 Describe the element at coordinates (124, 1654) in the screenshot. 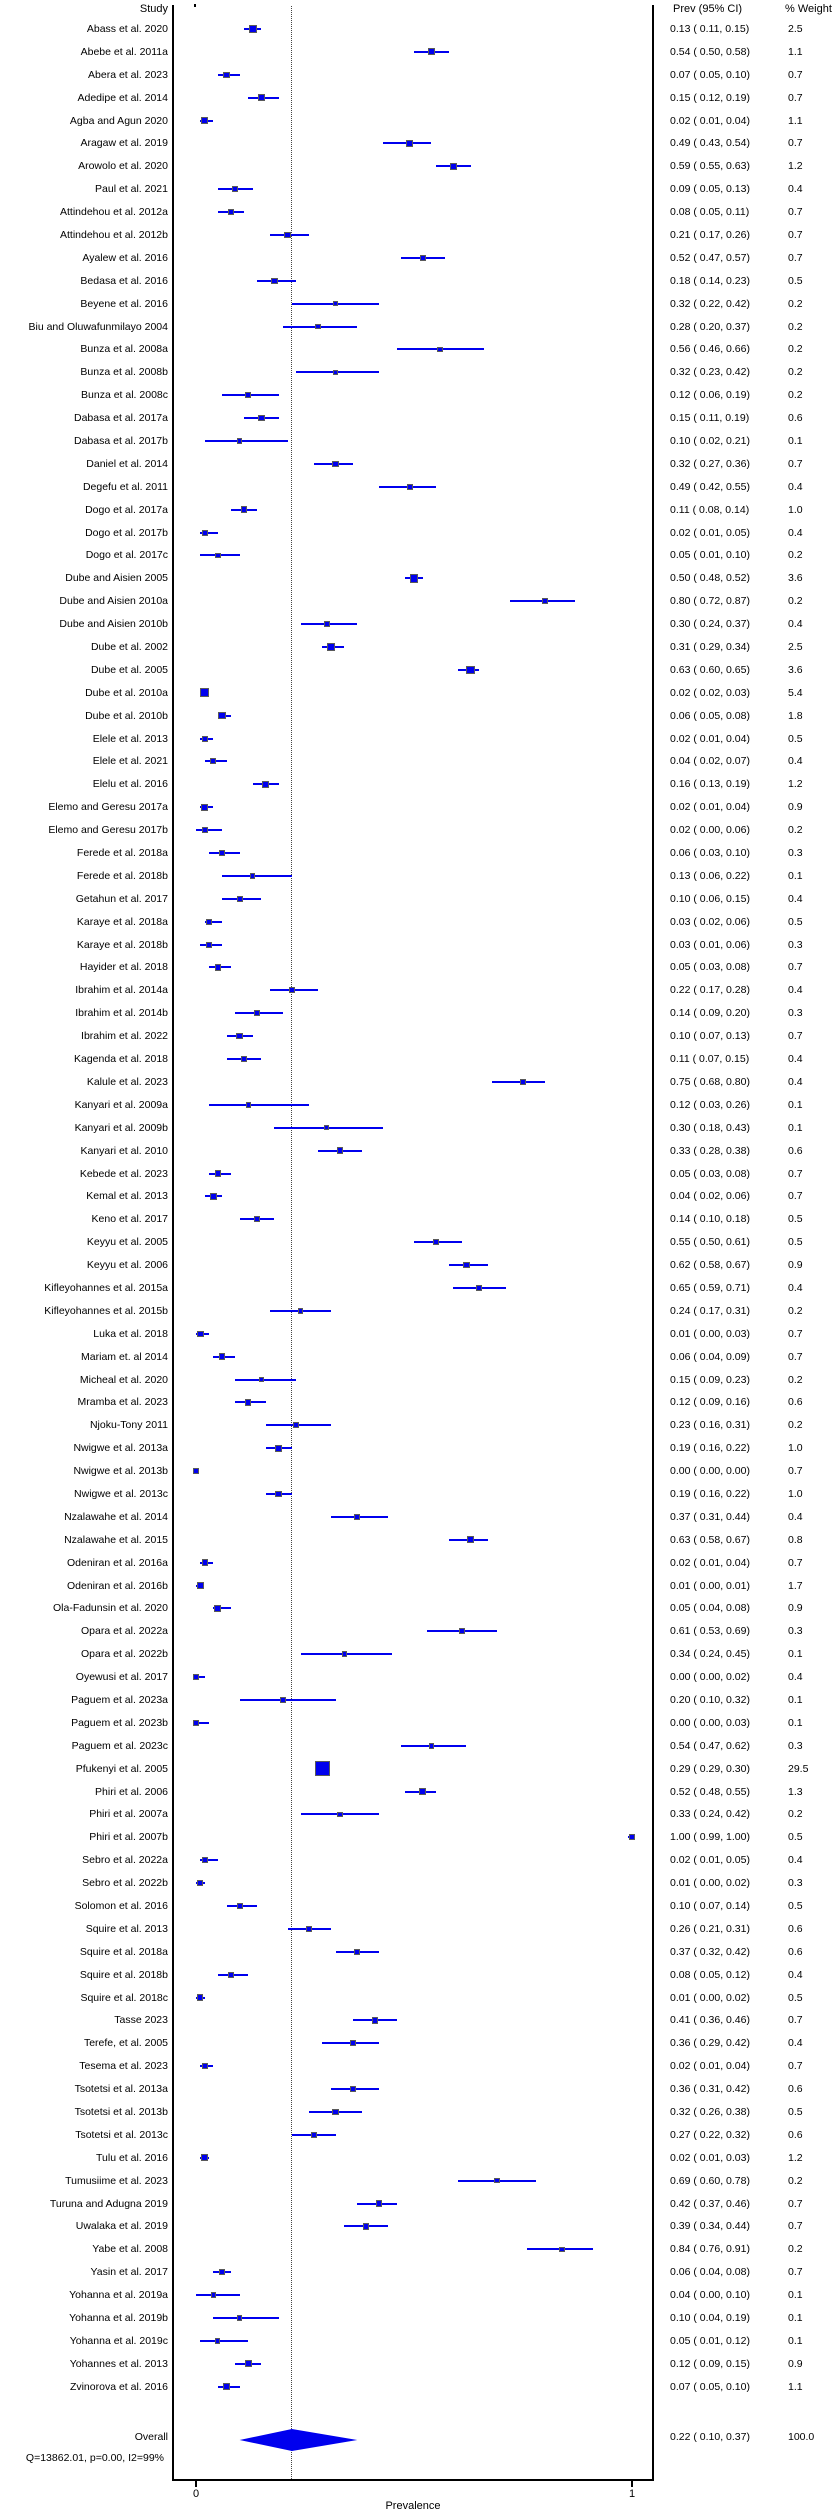

I see `study-label: Opara et al. 2022b` at that location.